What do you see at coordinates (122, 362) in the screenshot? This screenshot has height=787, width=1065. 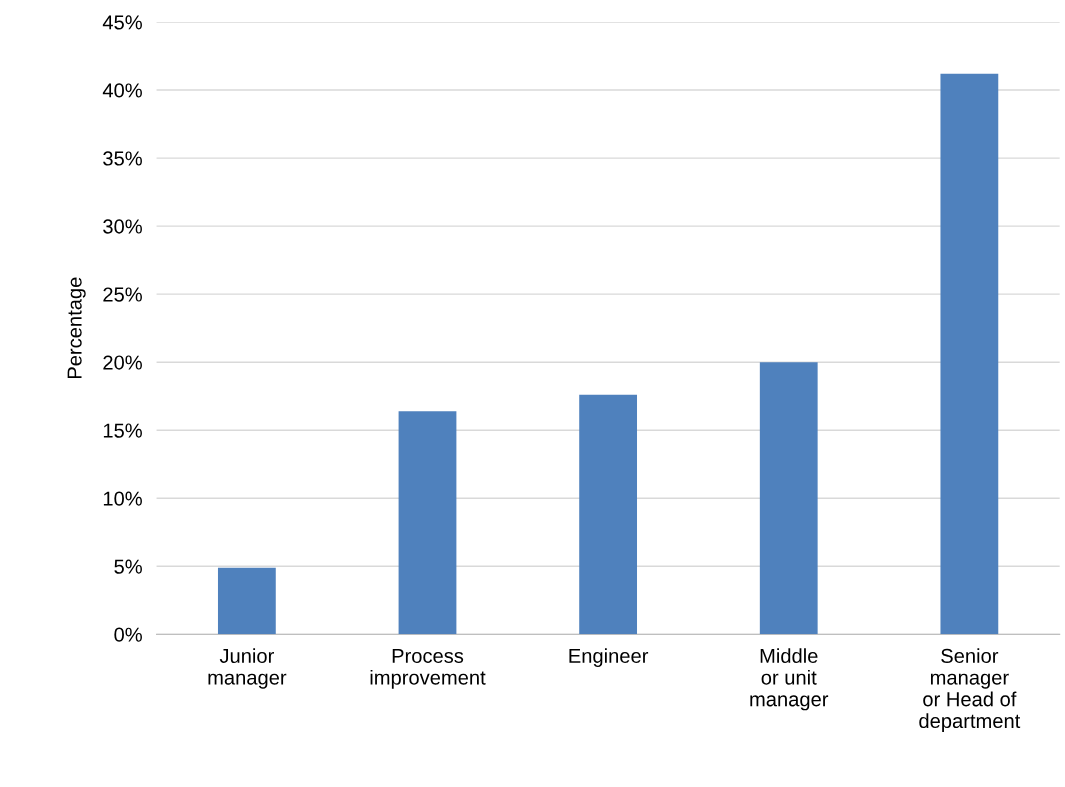 I see `y-tick-label: 20%` at bounding box center [122, 362].